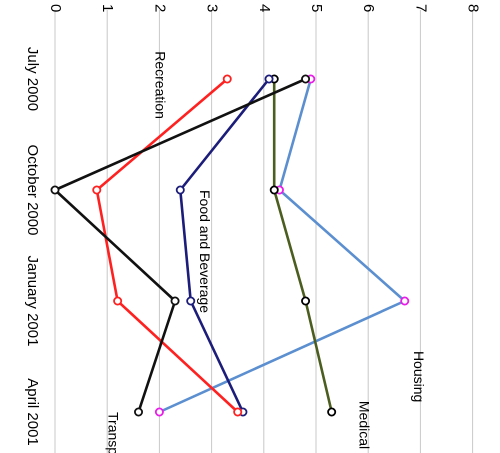 The image size is (500, 453). Describe the element at coordinates (473, 8) in the screenshot. I see `value-tick-label: 8` at that location.